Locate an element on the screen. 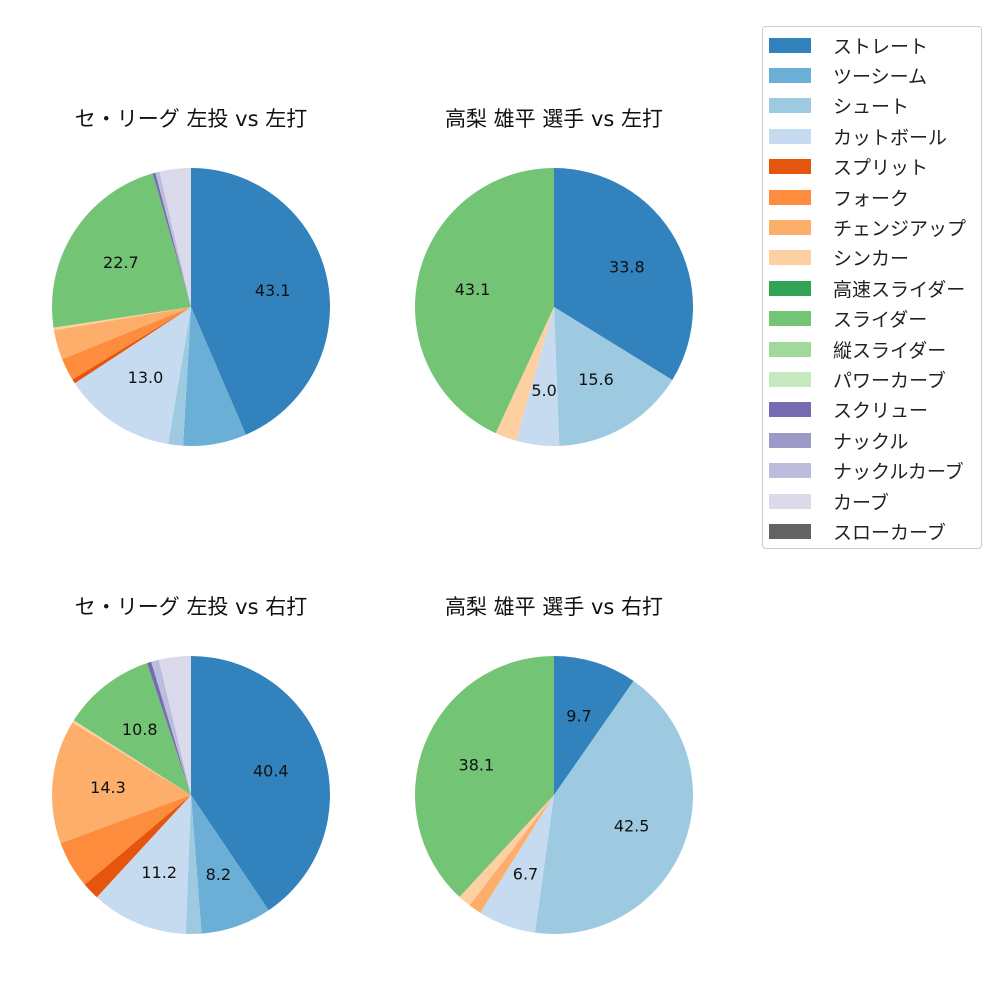  legend-item: 高速スライダー is located at coordinates (867, 288).